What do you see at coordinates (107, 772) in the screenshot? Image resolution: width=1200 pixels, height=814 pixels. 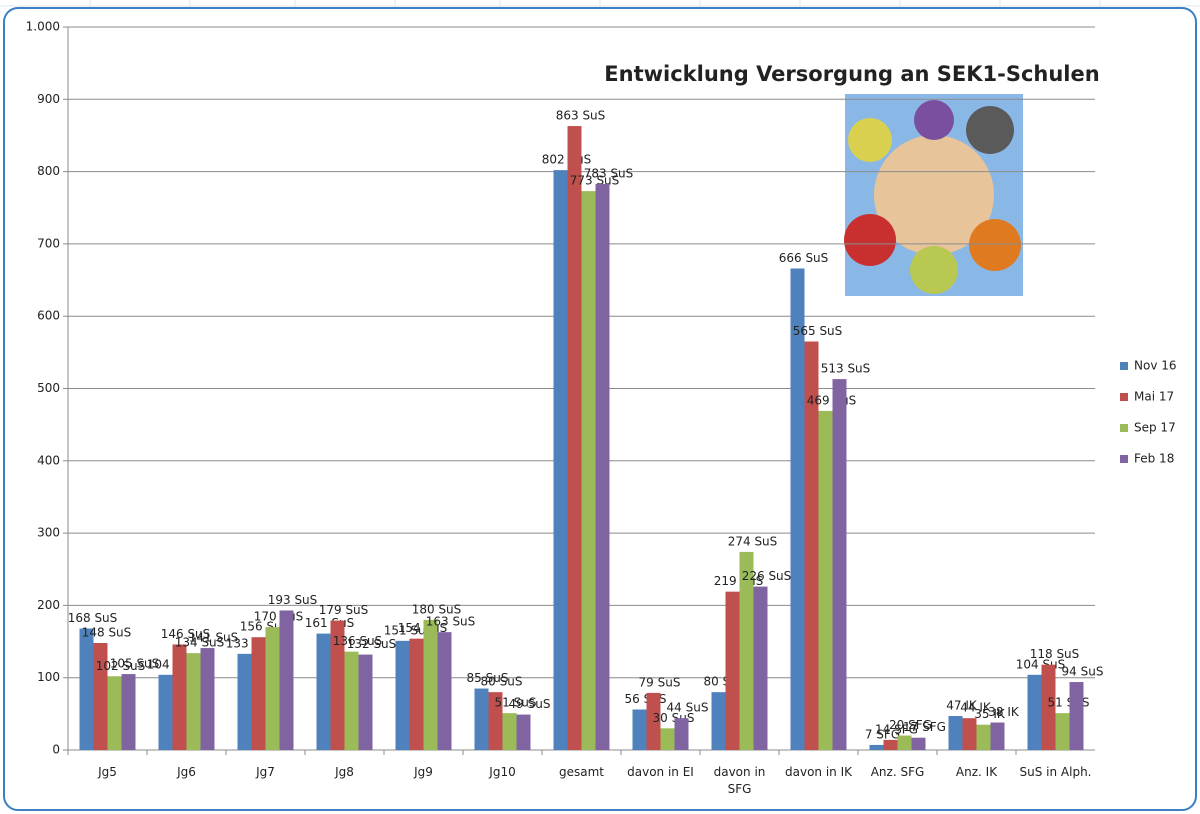 I see `x-tick-label: Jg5` at bounding box center [107, 772].